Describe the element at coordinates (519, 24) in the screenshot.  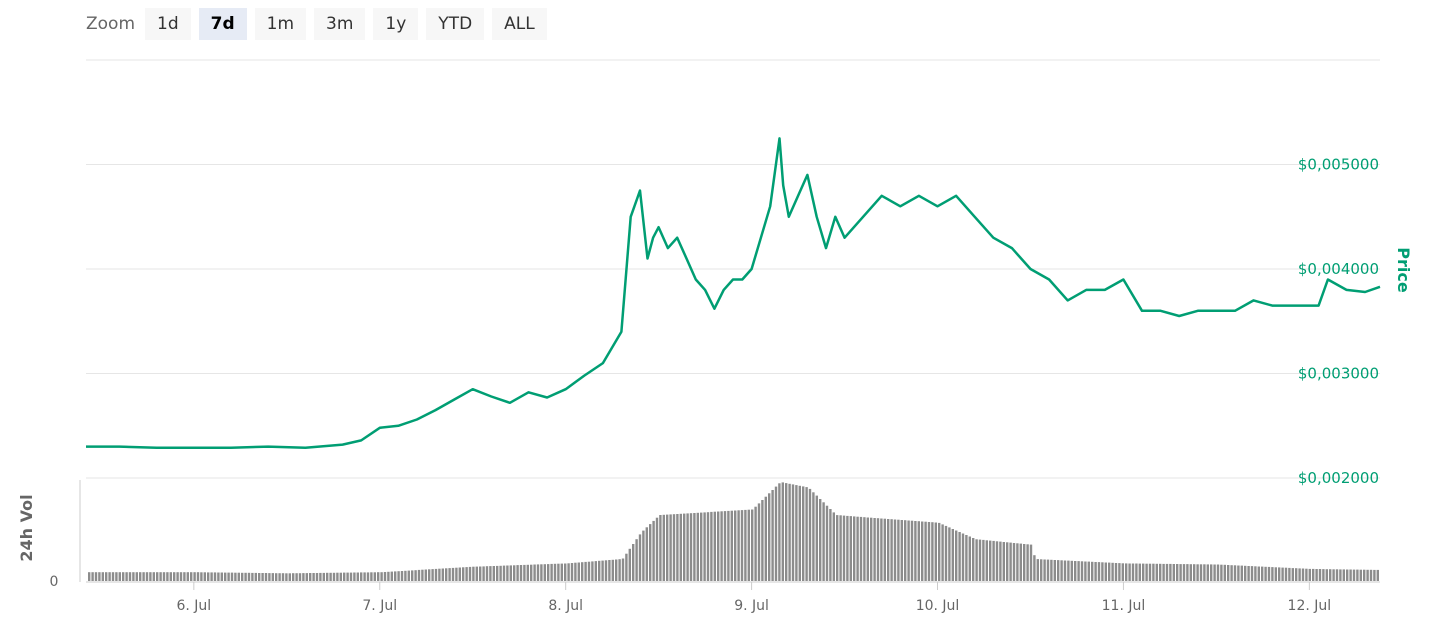
I see `zoom-all-button: ALL` at that location.